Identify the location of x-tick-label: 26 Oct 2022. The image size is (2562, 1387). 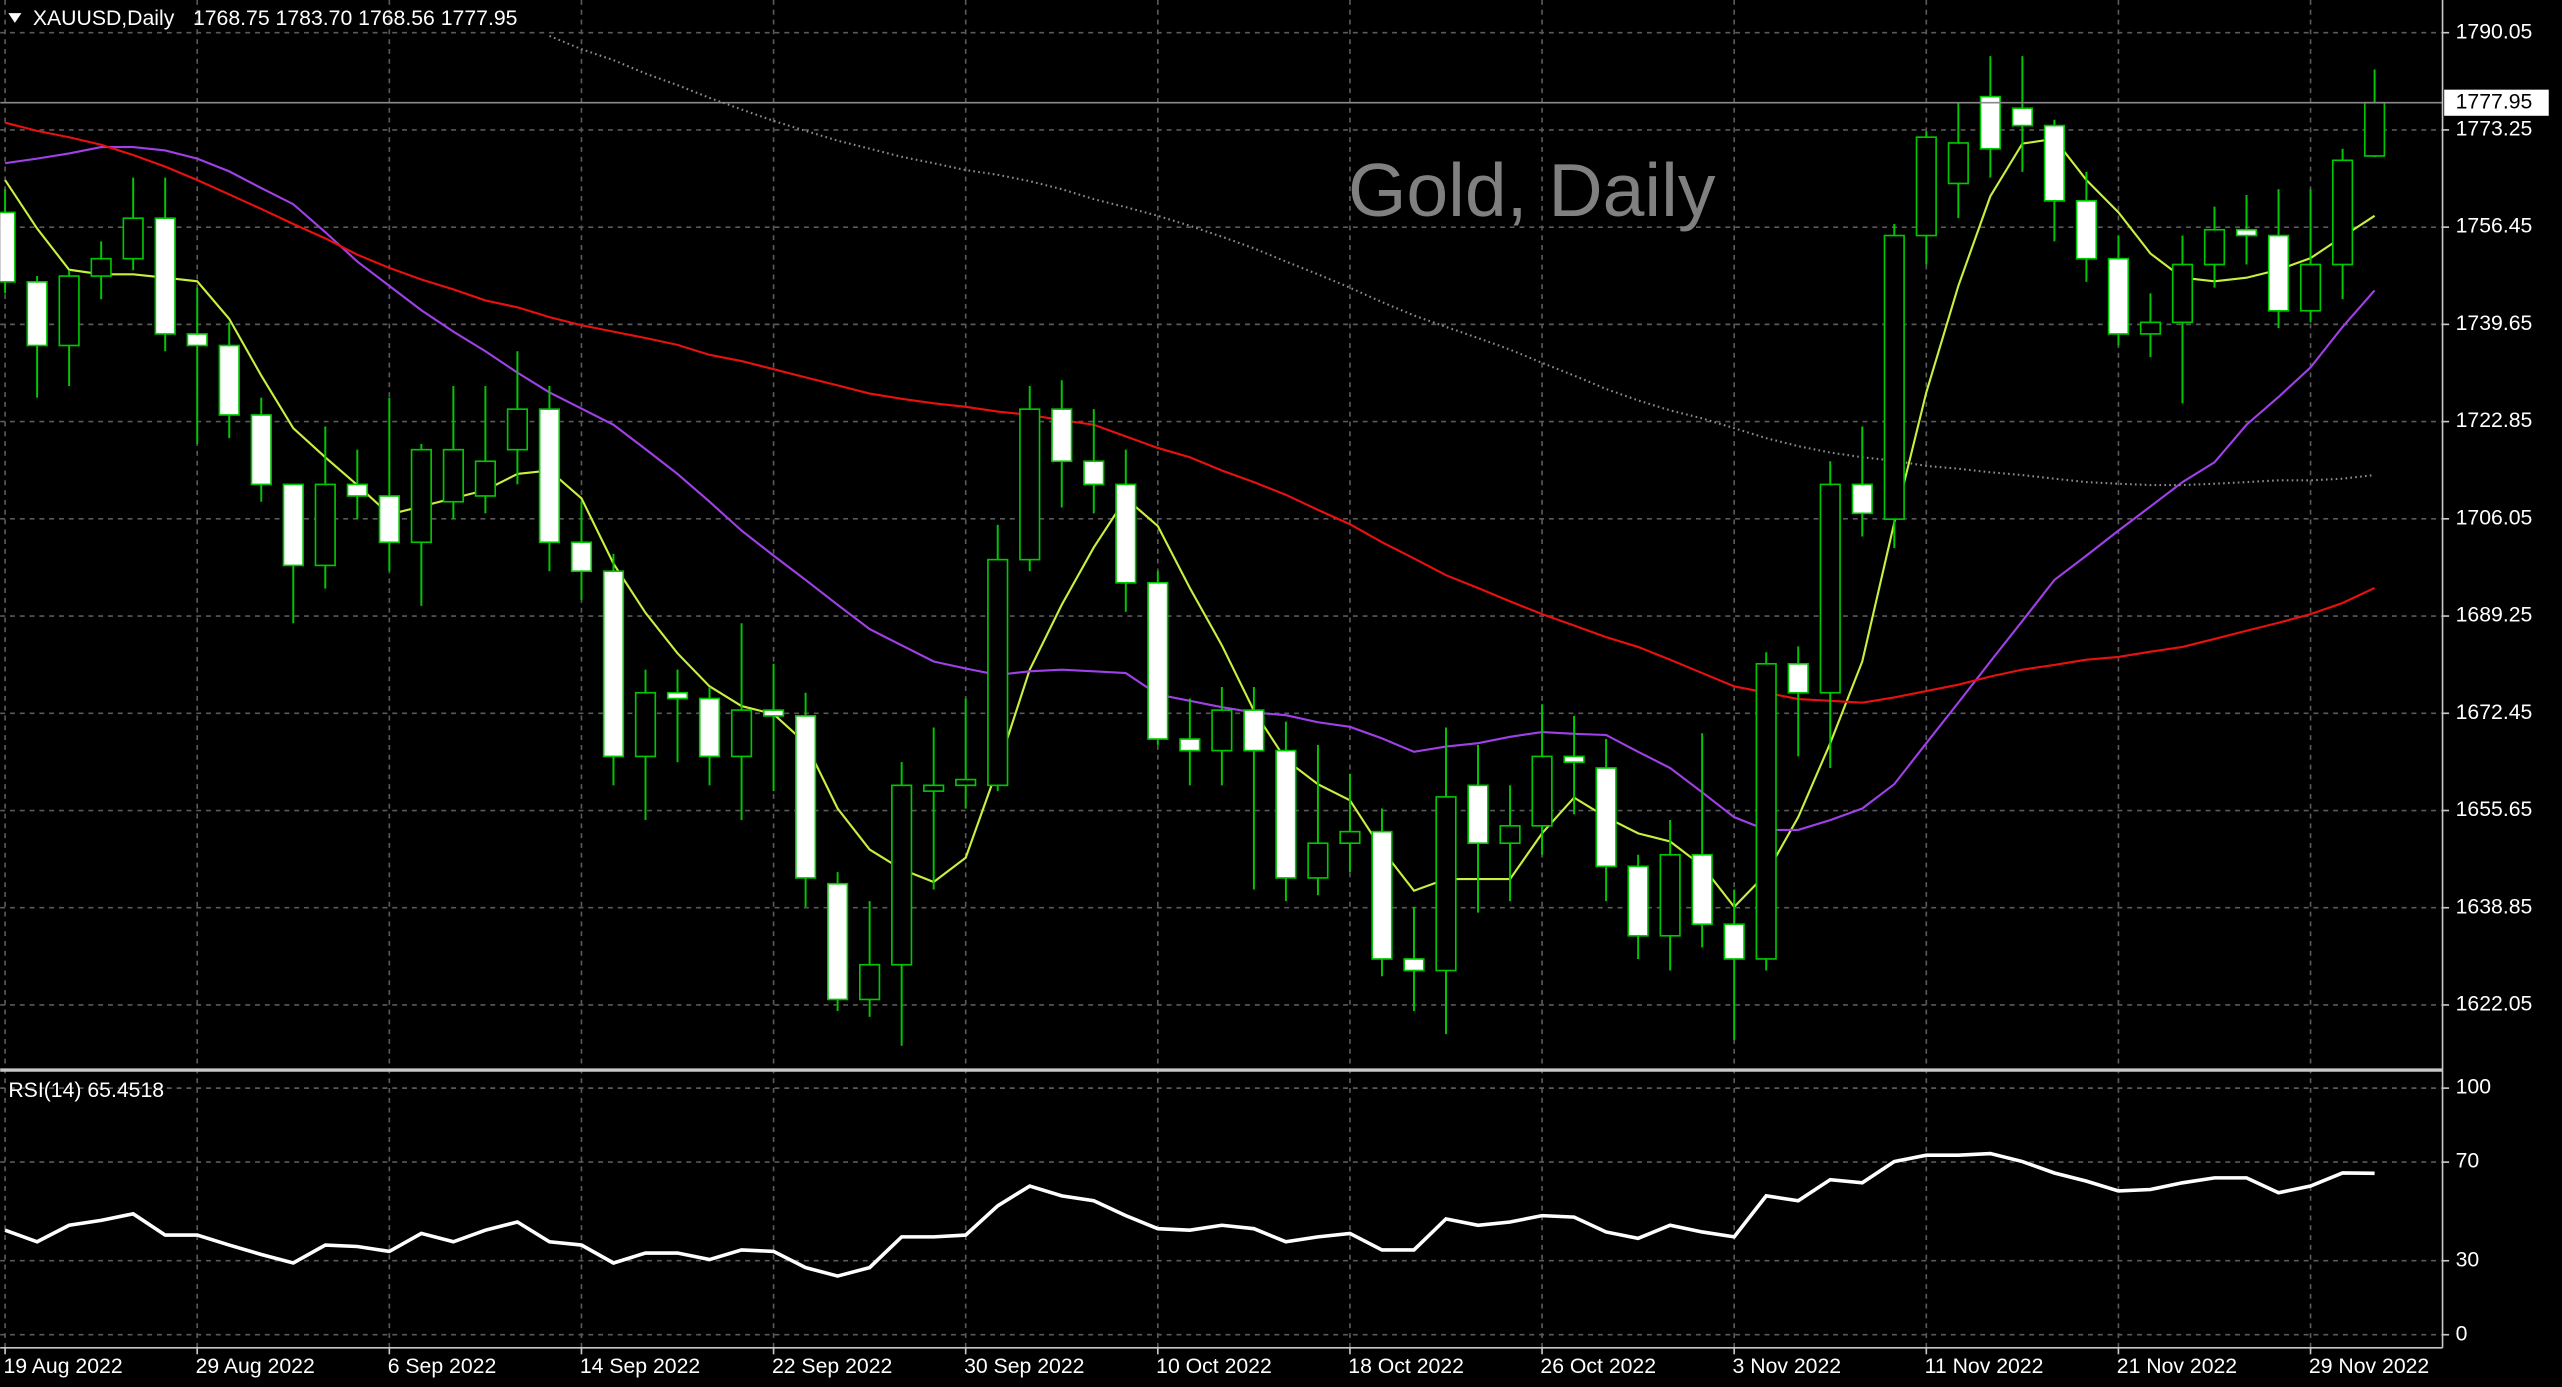
(1598, 1366).